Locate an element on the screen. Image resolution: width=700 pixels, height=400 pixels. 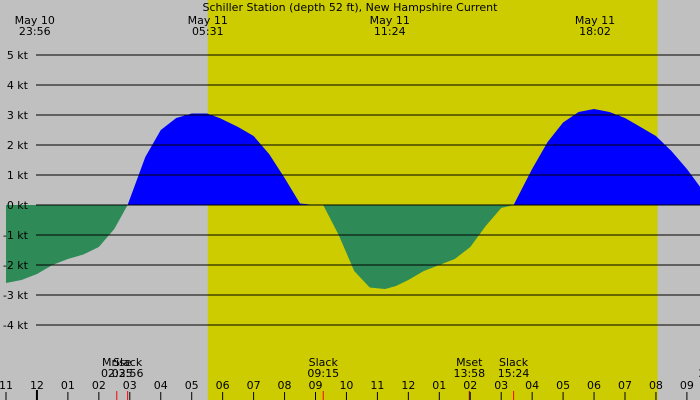
y-tick-label: -4 kt is located at coordinates (16, 325).